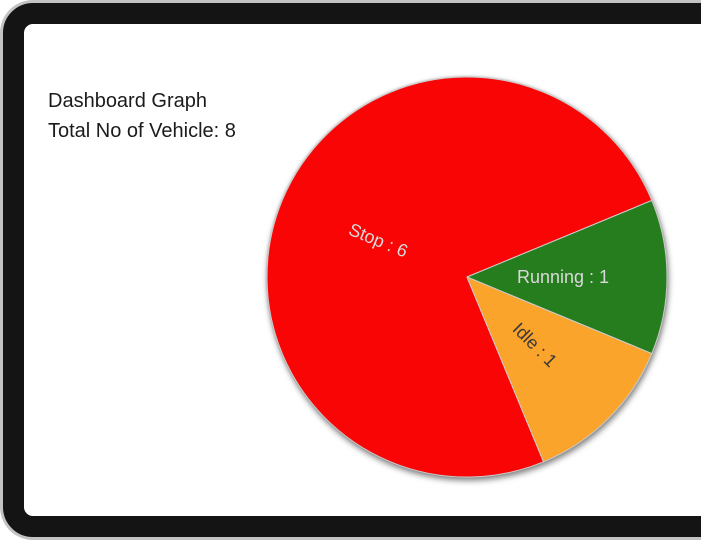 Image resolution: width=701 pixels, height=545 pixels. Describe the element at coordinates (127, 101) in the screenshot. I see `chart-title: Dashboard Graph` at that location.